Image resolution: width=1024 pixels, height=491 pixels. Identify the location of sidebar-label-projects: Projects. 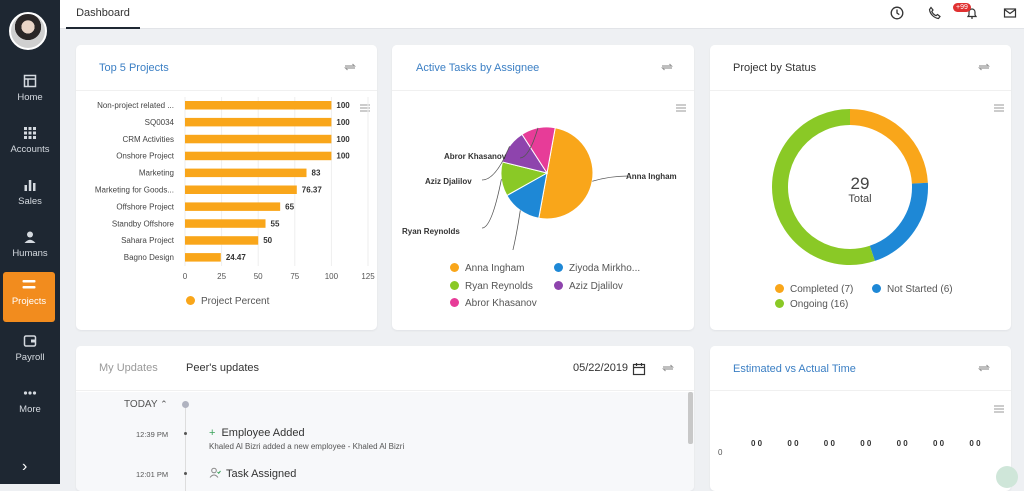
(29, 301).